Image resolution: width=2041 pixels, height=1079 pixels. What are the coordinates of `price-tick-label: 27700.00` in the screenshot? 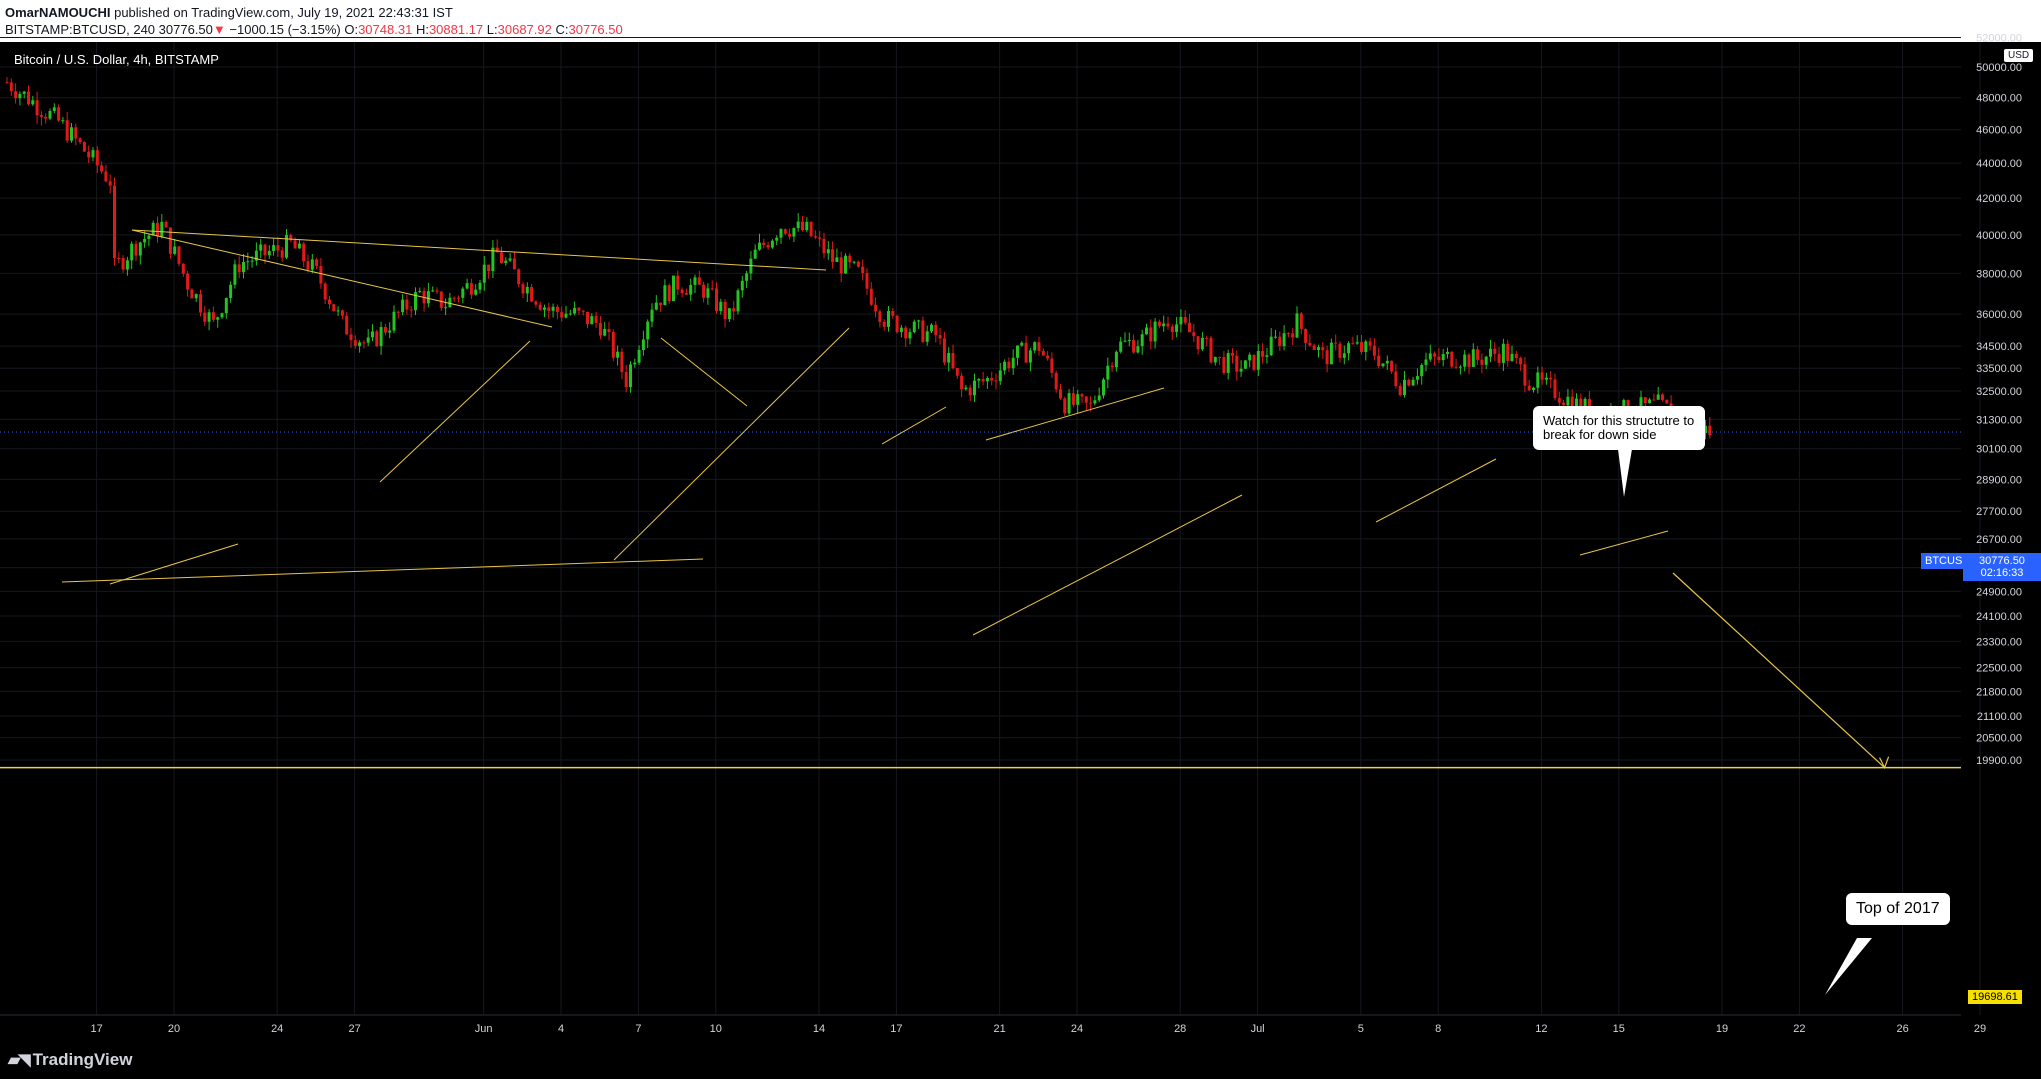 It's located at (1999, 512).